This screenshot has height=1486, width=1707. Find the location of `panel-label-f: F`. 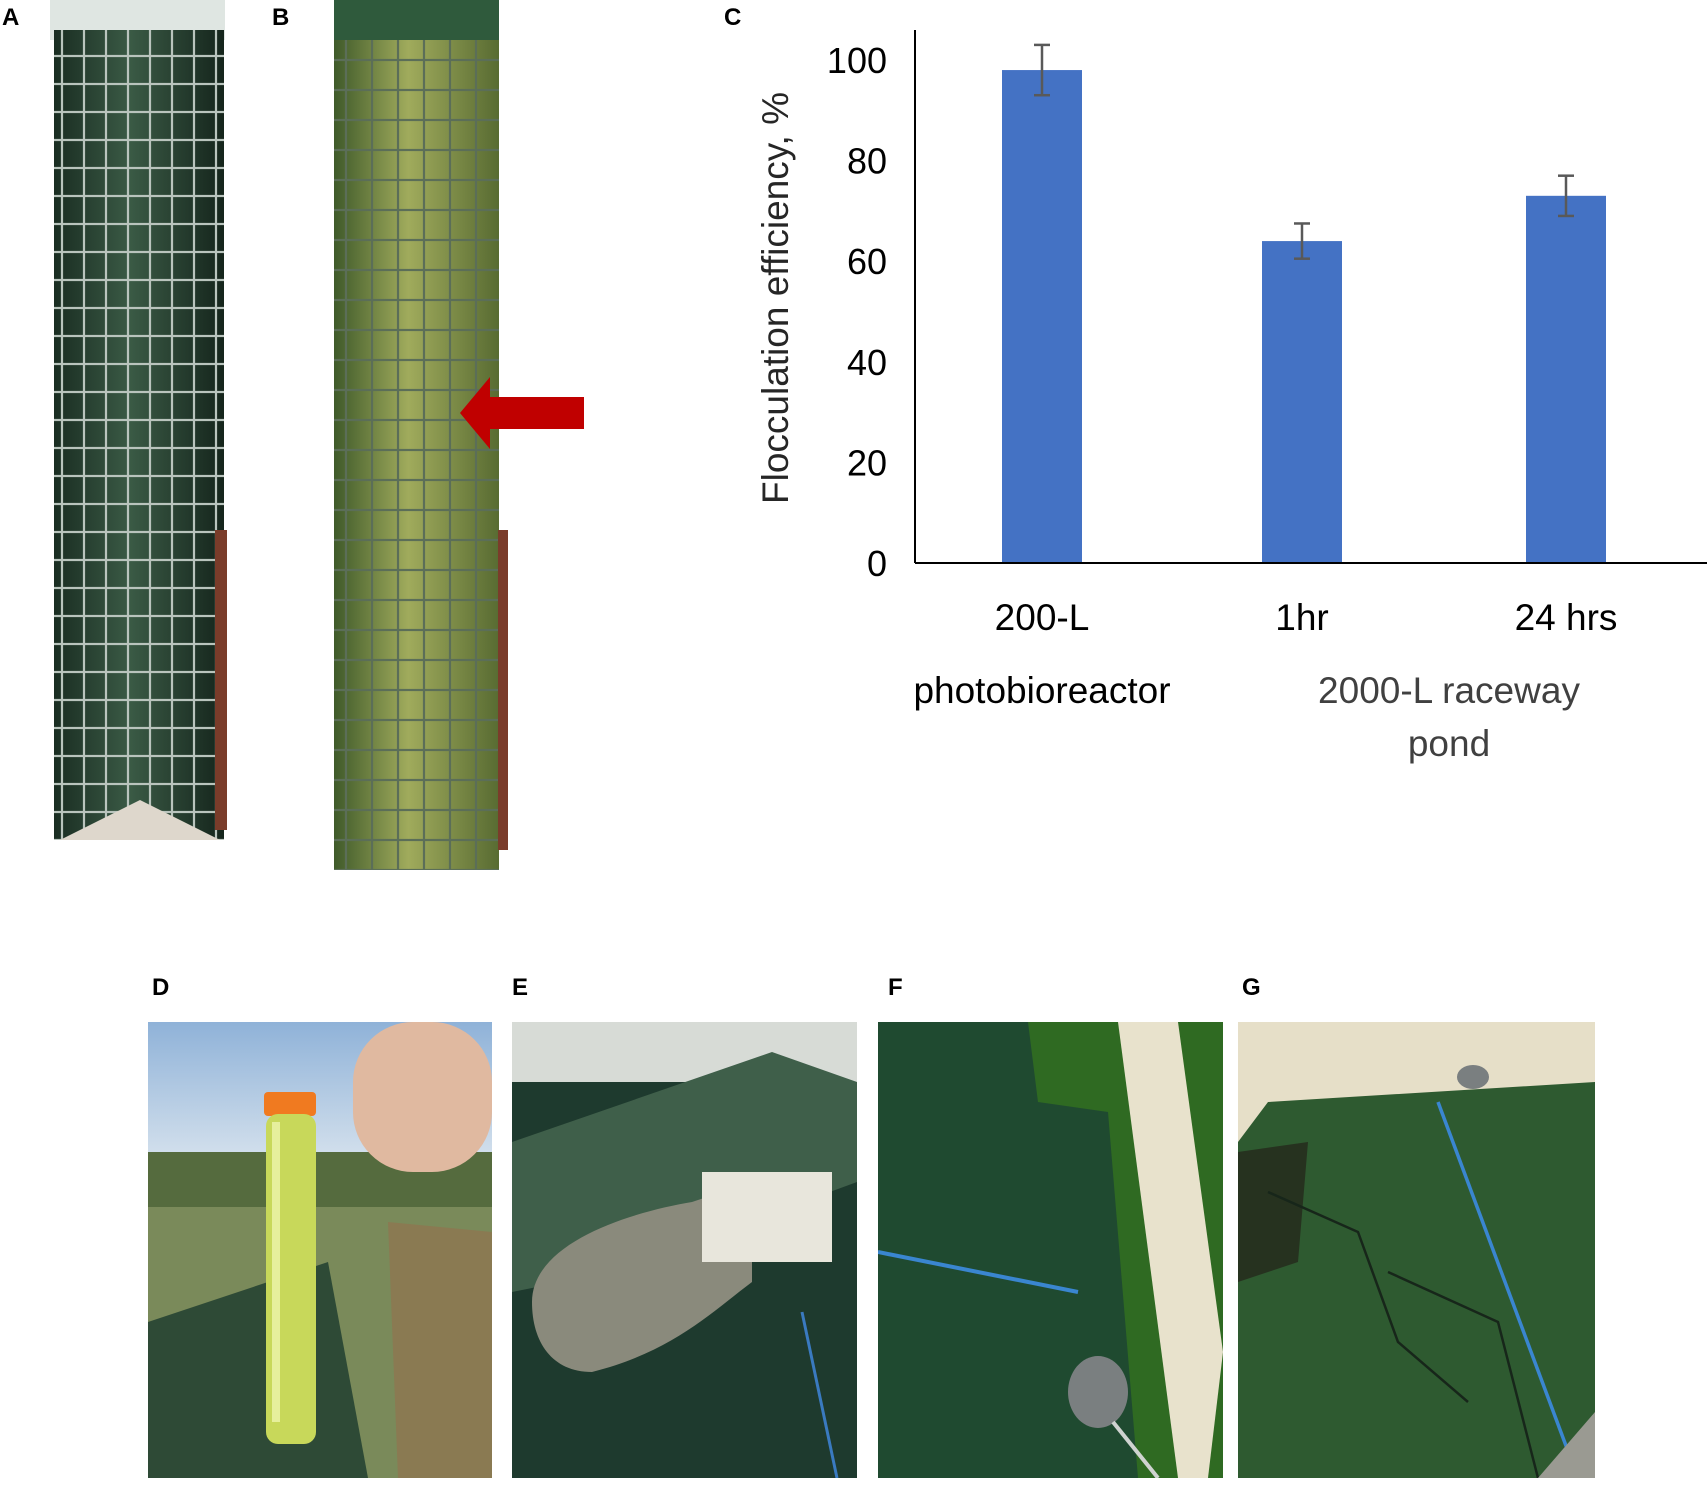

panel-label-f: F is located at coordinates (895, 987).